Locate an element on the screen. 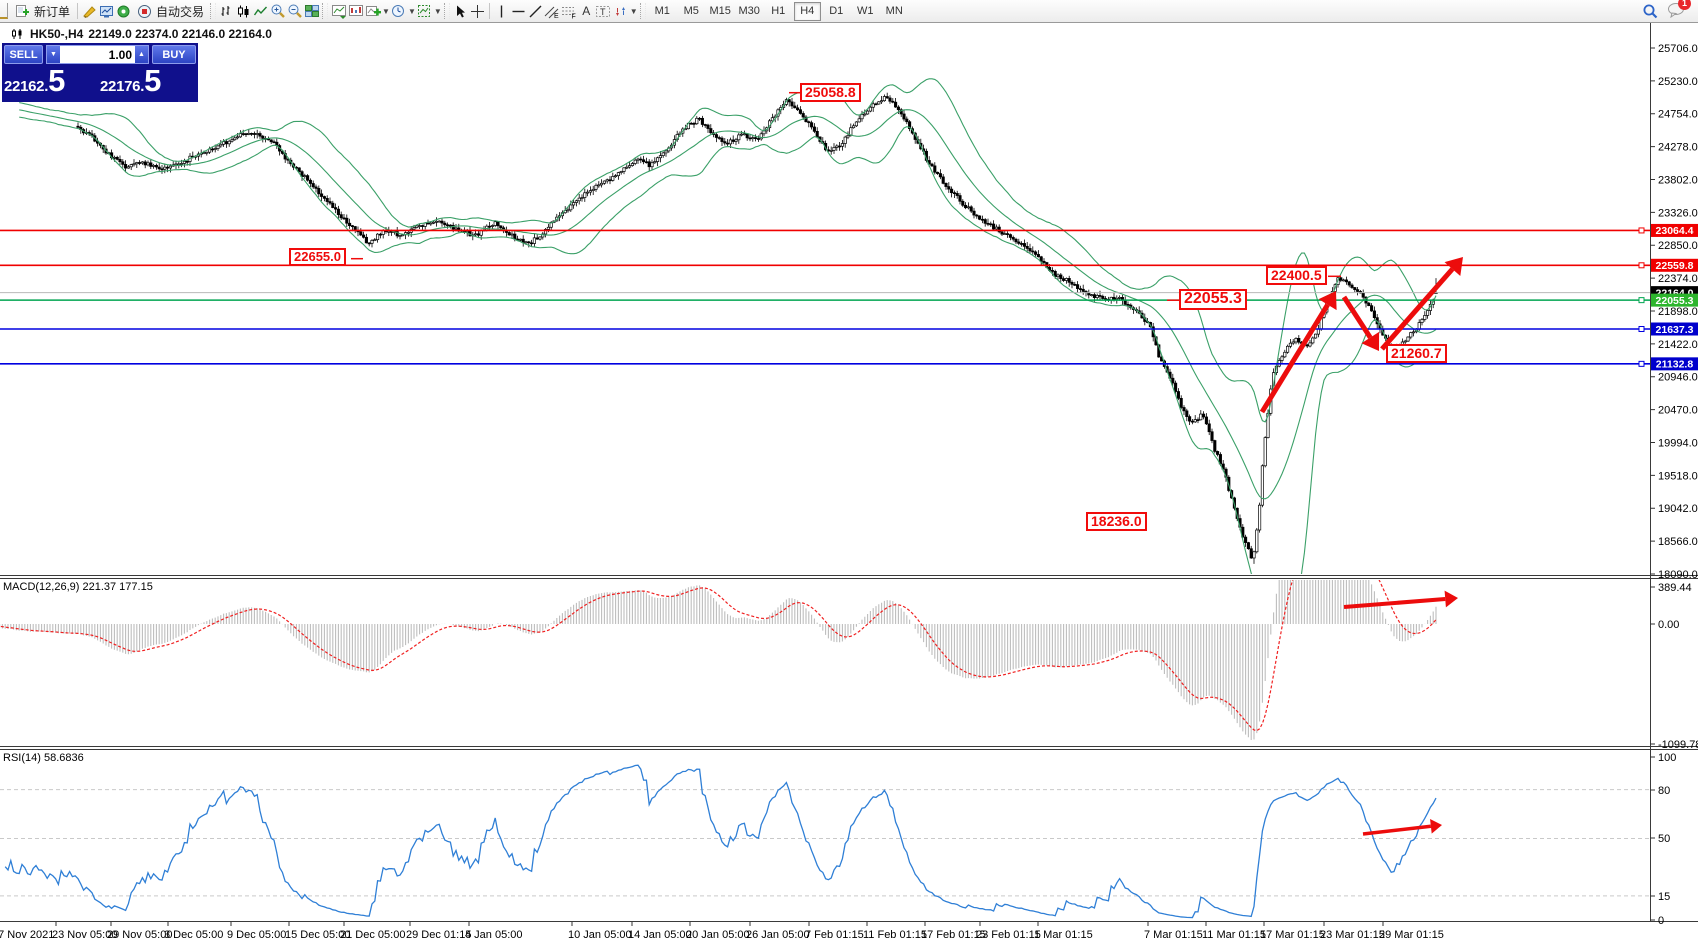 This screenshot has width=1698, height=945. rsi-label: RSI(14) 58.6836 is located at coordinates (43, 758).